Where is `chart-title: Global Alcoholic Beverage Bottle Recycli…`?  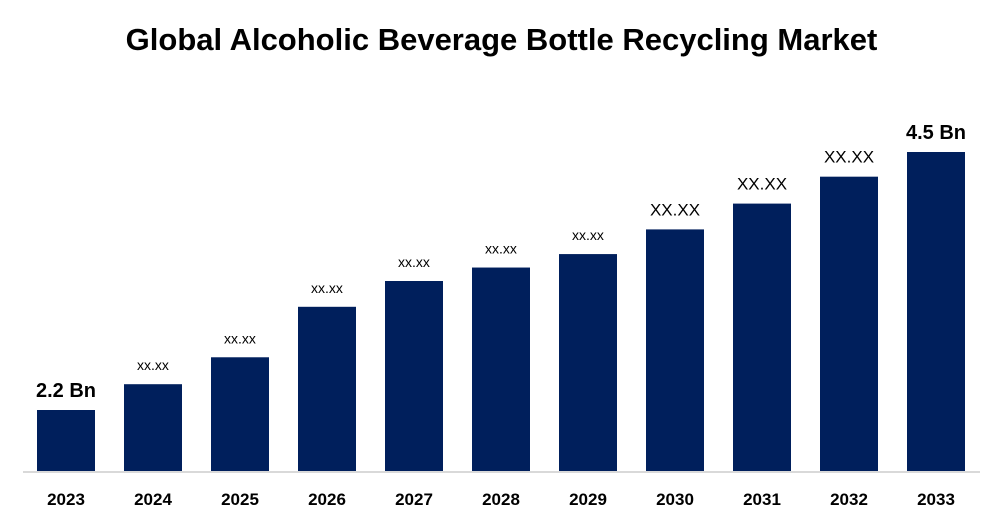 chart-title: Global Alcoholic Beverage Bottle Recycli… is located at coordinates (501, 39).